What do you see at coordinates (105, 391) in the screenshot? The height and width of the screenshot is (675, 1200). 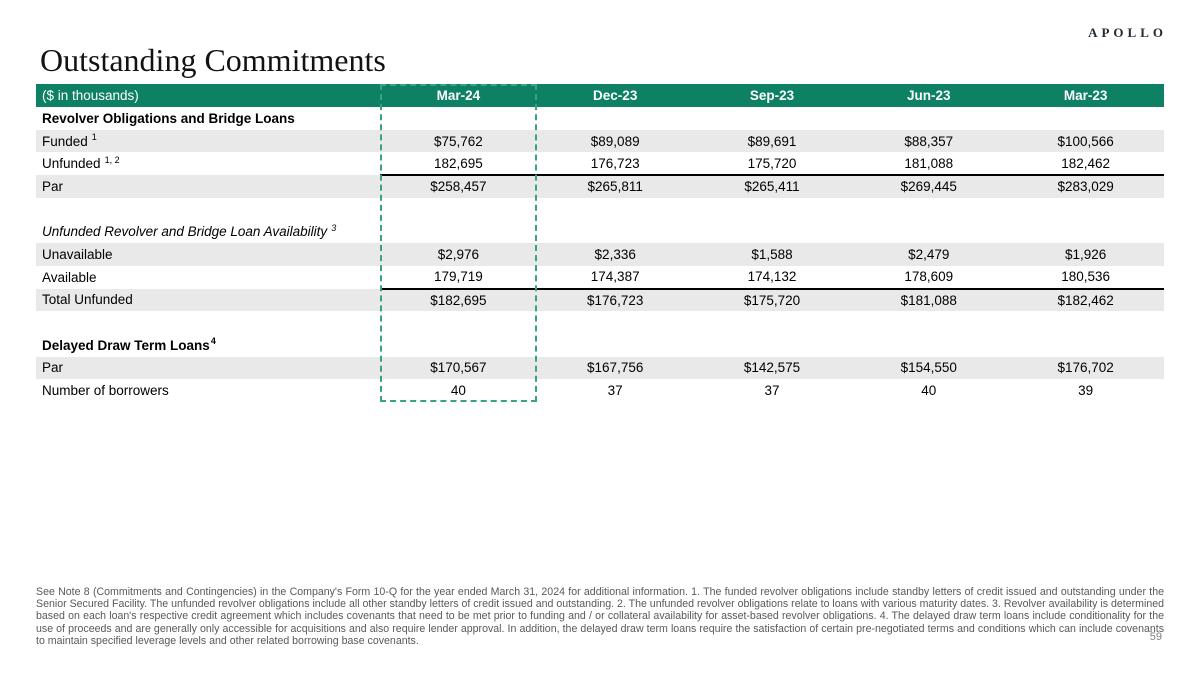 I see `row-label: Number of borrowers` at bounding box center [105, 391].